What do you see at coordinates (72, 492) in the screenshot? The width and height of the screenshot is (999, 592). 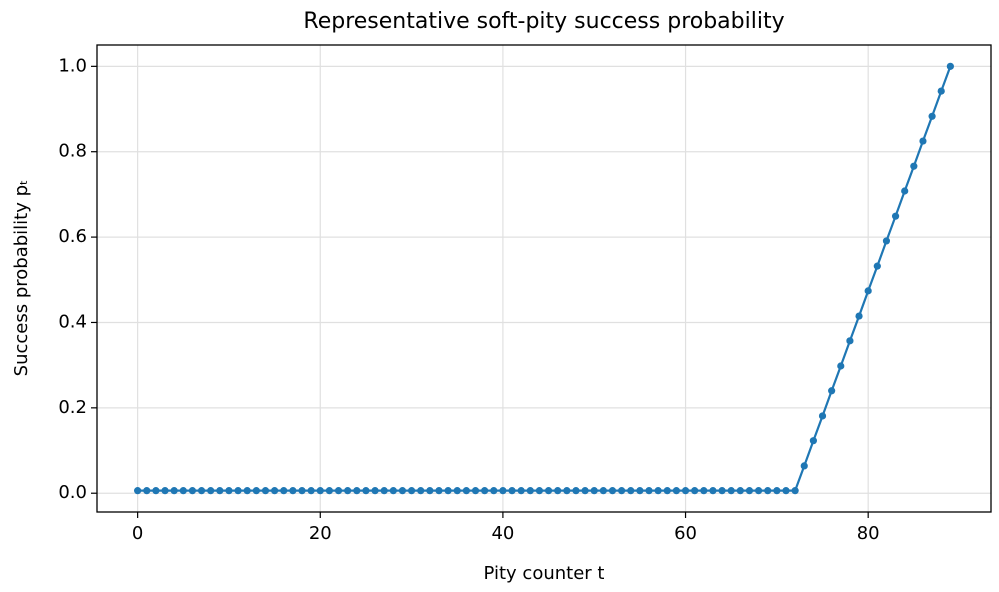 I see `y-tick-label: 0.0` at bounding box center [72, 492].